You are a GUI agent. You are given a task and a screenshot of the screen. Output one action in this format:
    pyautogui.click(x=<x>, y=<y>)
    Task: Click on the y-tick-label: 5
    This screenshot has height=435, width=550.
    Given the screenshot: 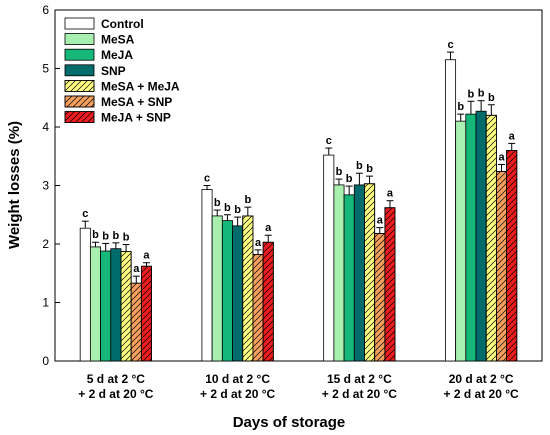 What is the action you would take?
    pyautogui.click(x=45, y=69)
    